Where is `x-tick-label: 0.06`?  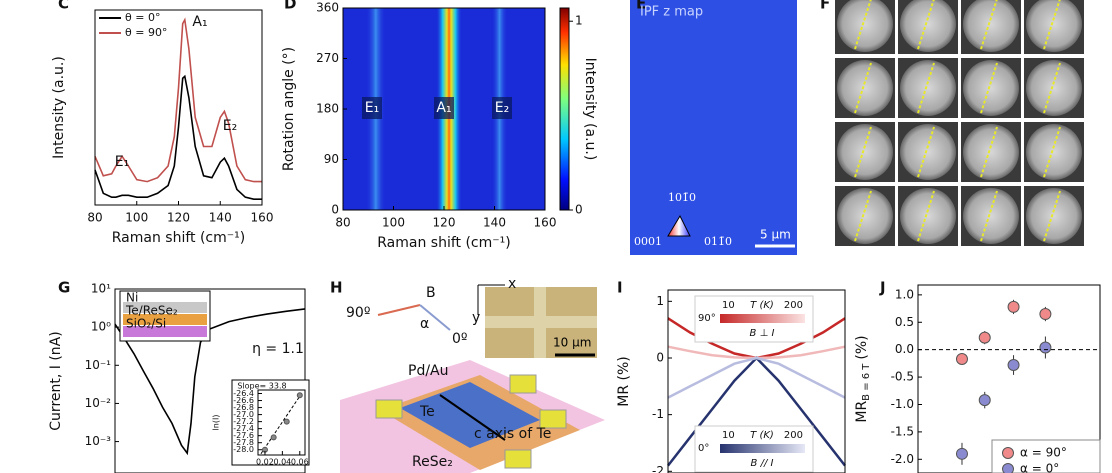 x-tick-label: 0.06 is located at coordinates (300, 462).